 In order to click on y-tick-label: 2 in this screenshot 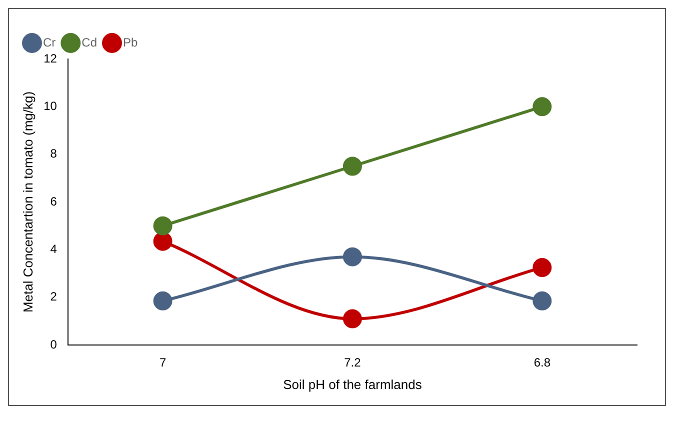, I will do `click(54, 297)`.